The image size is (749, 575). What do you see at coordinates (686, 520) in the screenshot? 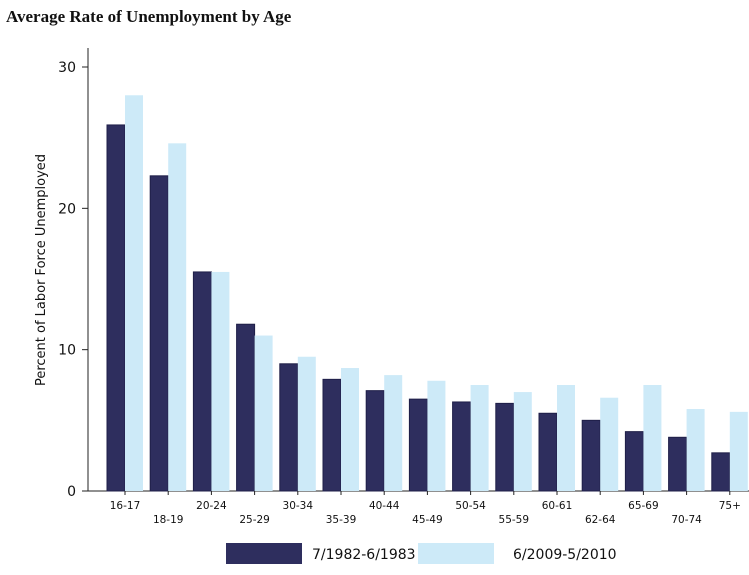
I see `x-tick-label: 70-74` at bounding box center [686, 520].